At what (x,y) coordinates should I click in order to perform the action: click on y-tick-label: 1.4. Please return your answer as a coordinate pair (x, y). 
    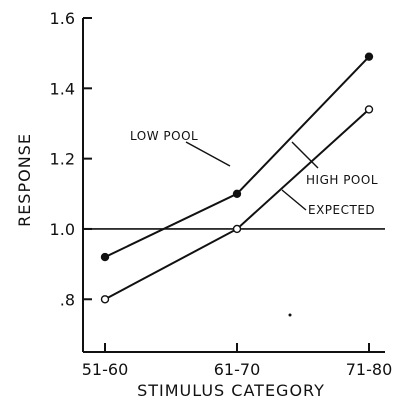
    Looking at the image, I should click on (62, 88).